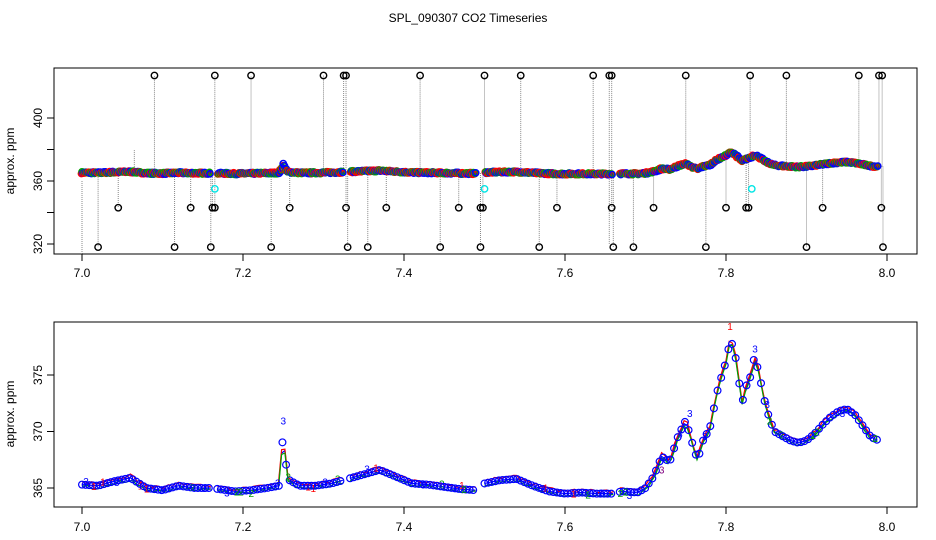 Image resolution: width=936 pixels, height=540 pixels. Describe the element at coordinates (468, 18) in the screenshot. I see `figure-title: SPL_090307 CO2 Timeseries` at that location.